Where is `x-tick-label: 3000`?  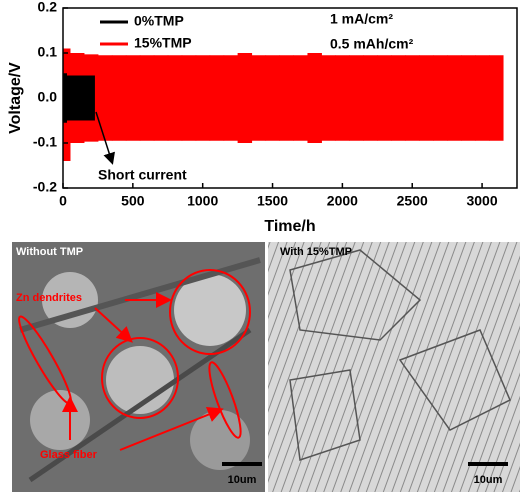
x-tick-label: 3000 is located at coordinates (481, 201).